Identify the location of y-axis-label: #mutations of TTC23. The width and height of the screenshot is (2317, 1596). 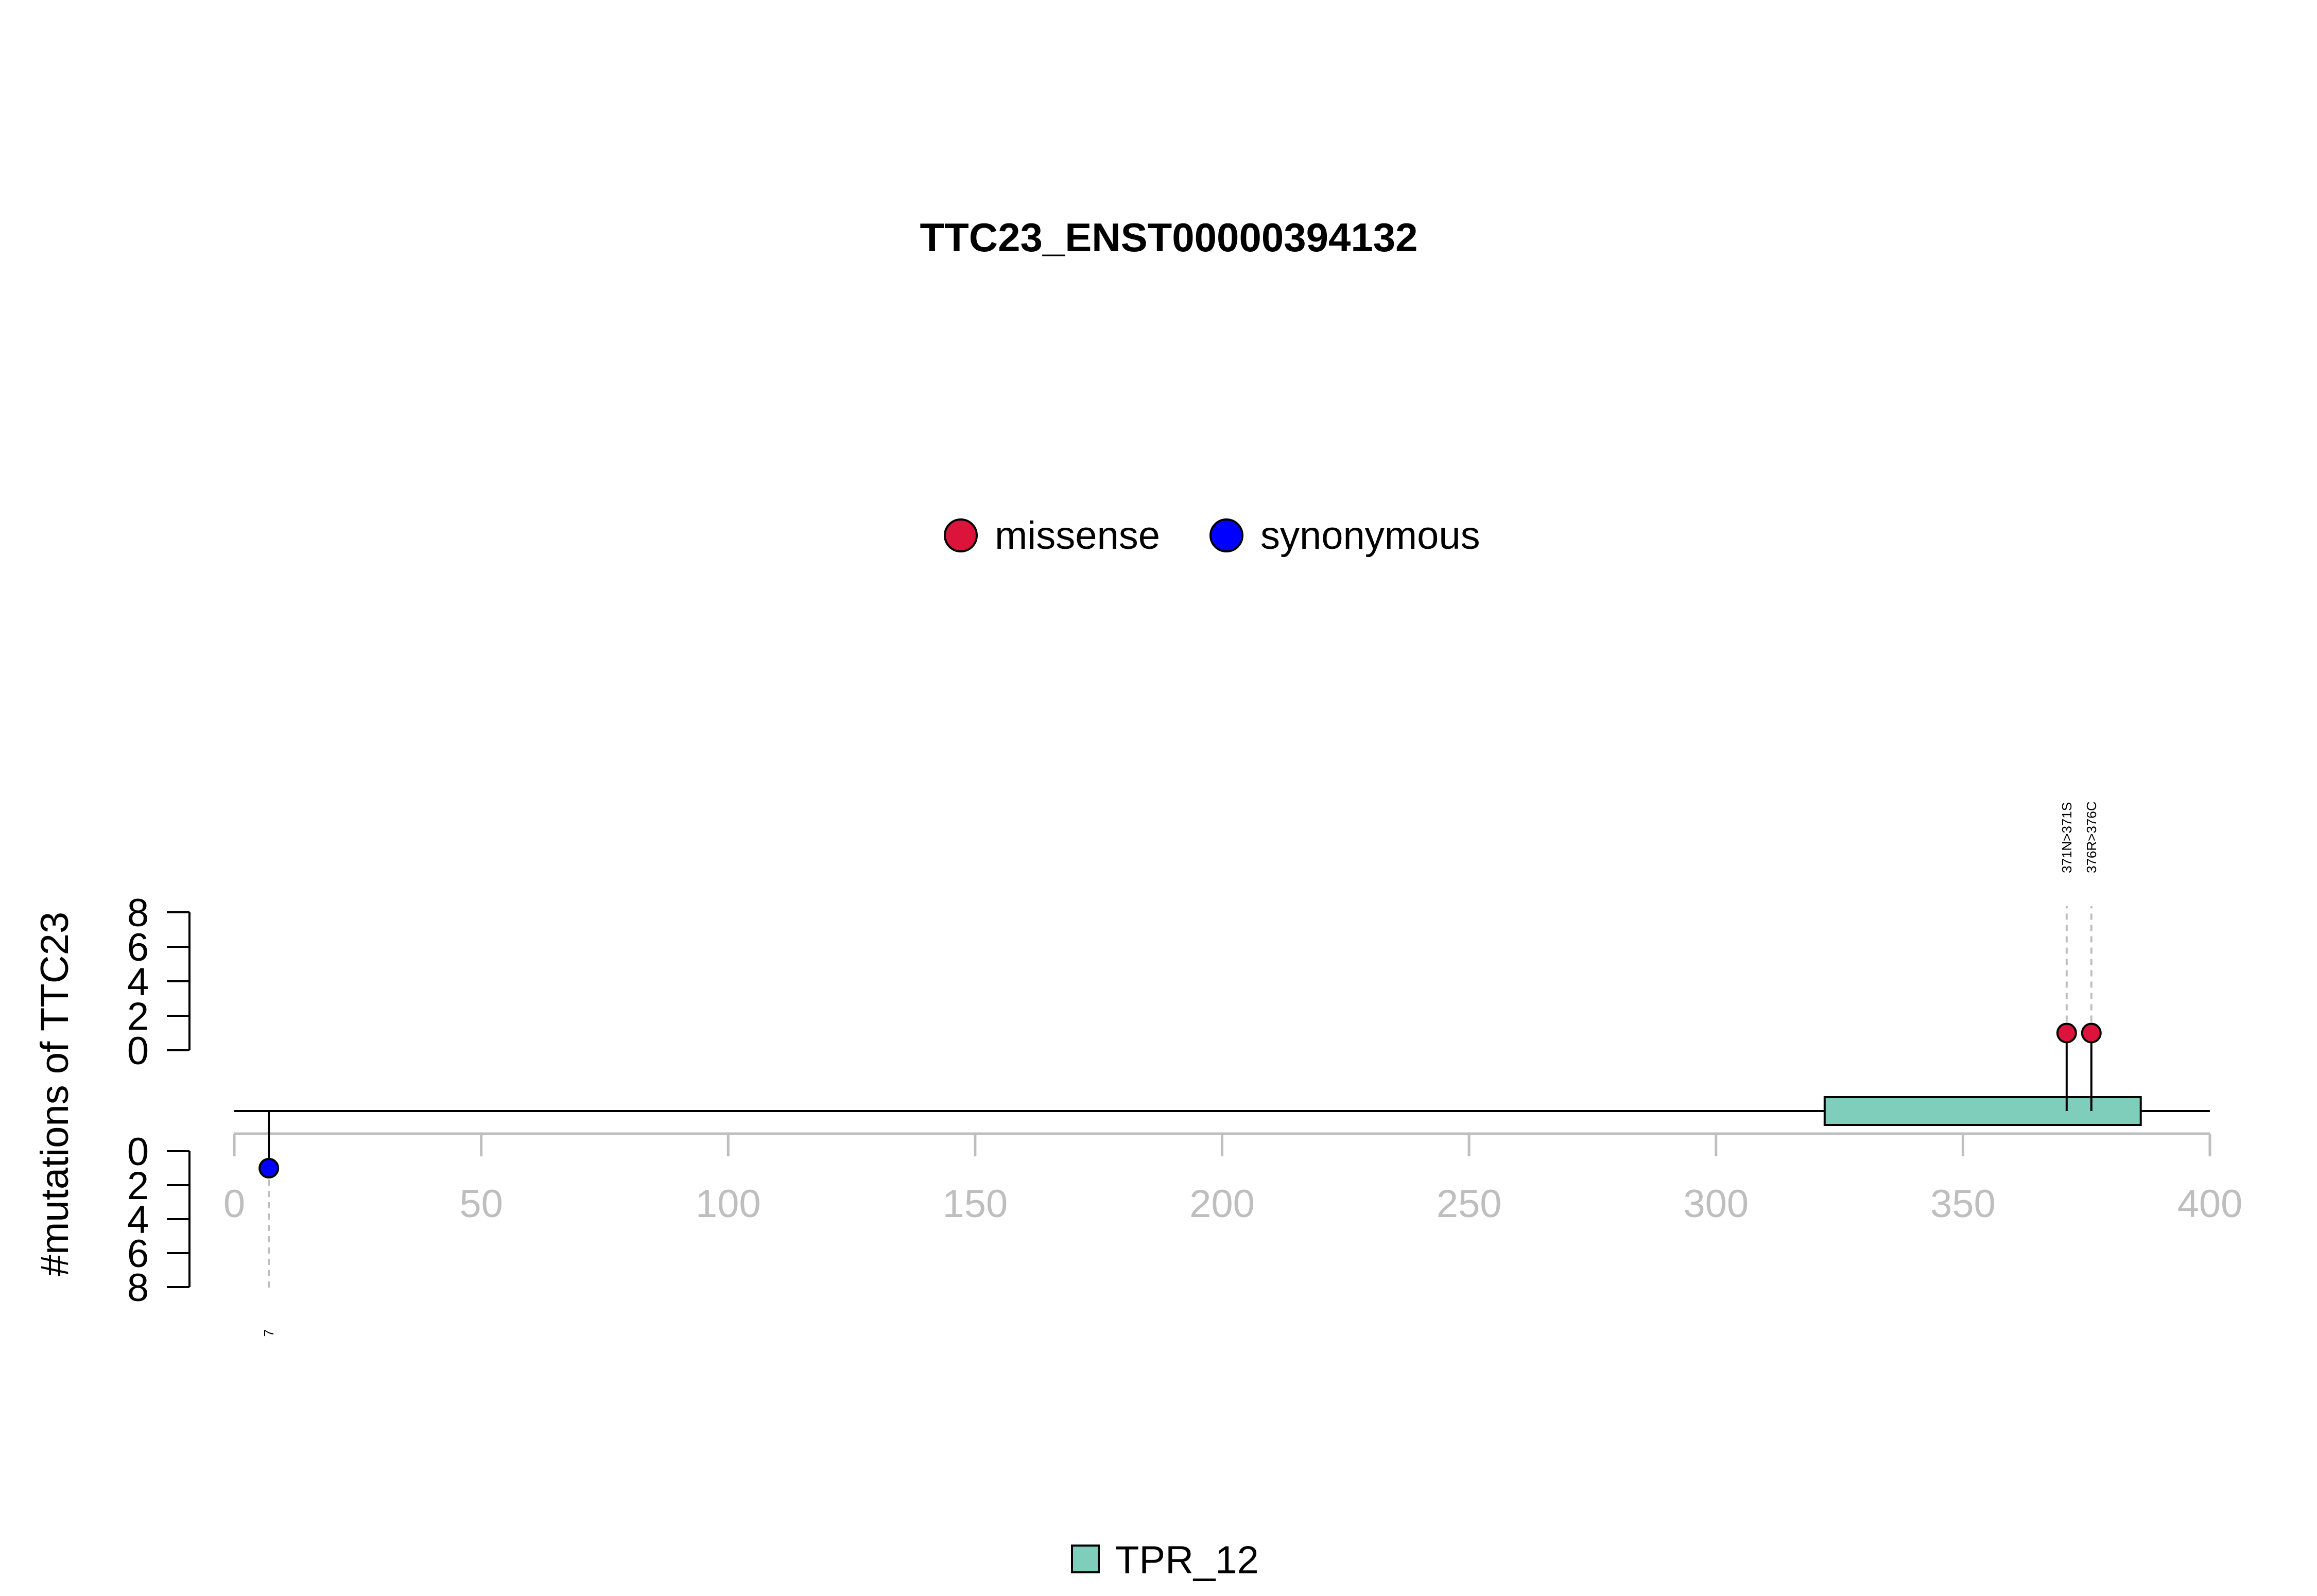
(55, 1094).